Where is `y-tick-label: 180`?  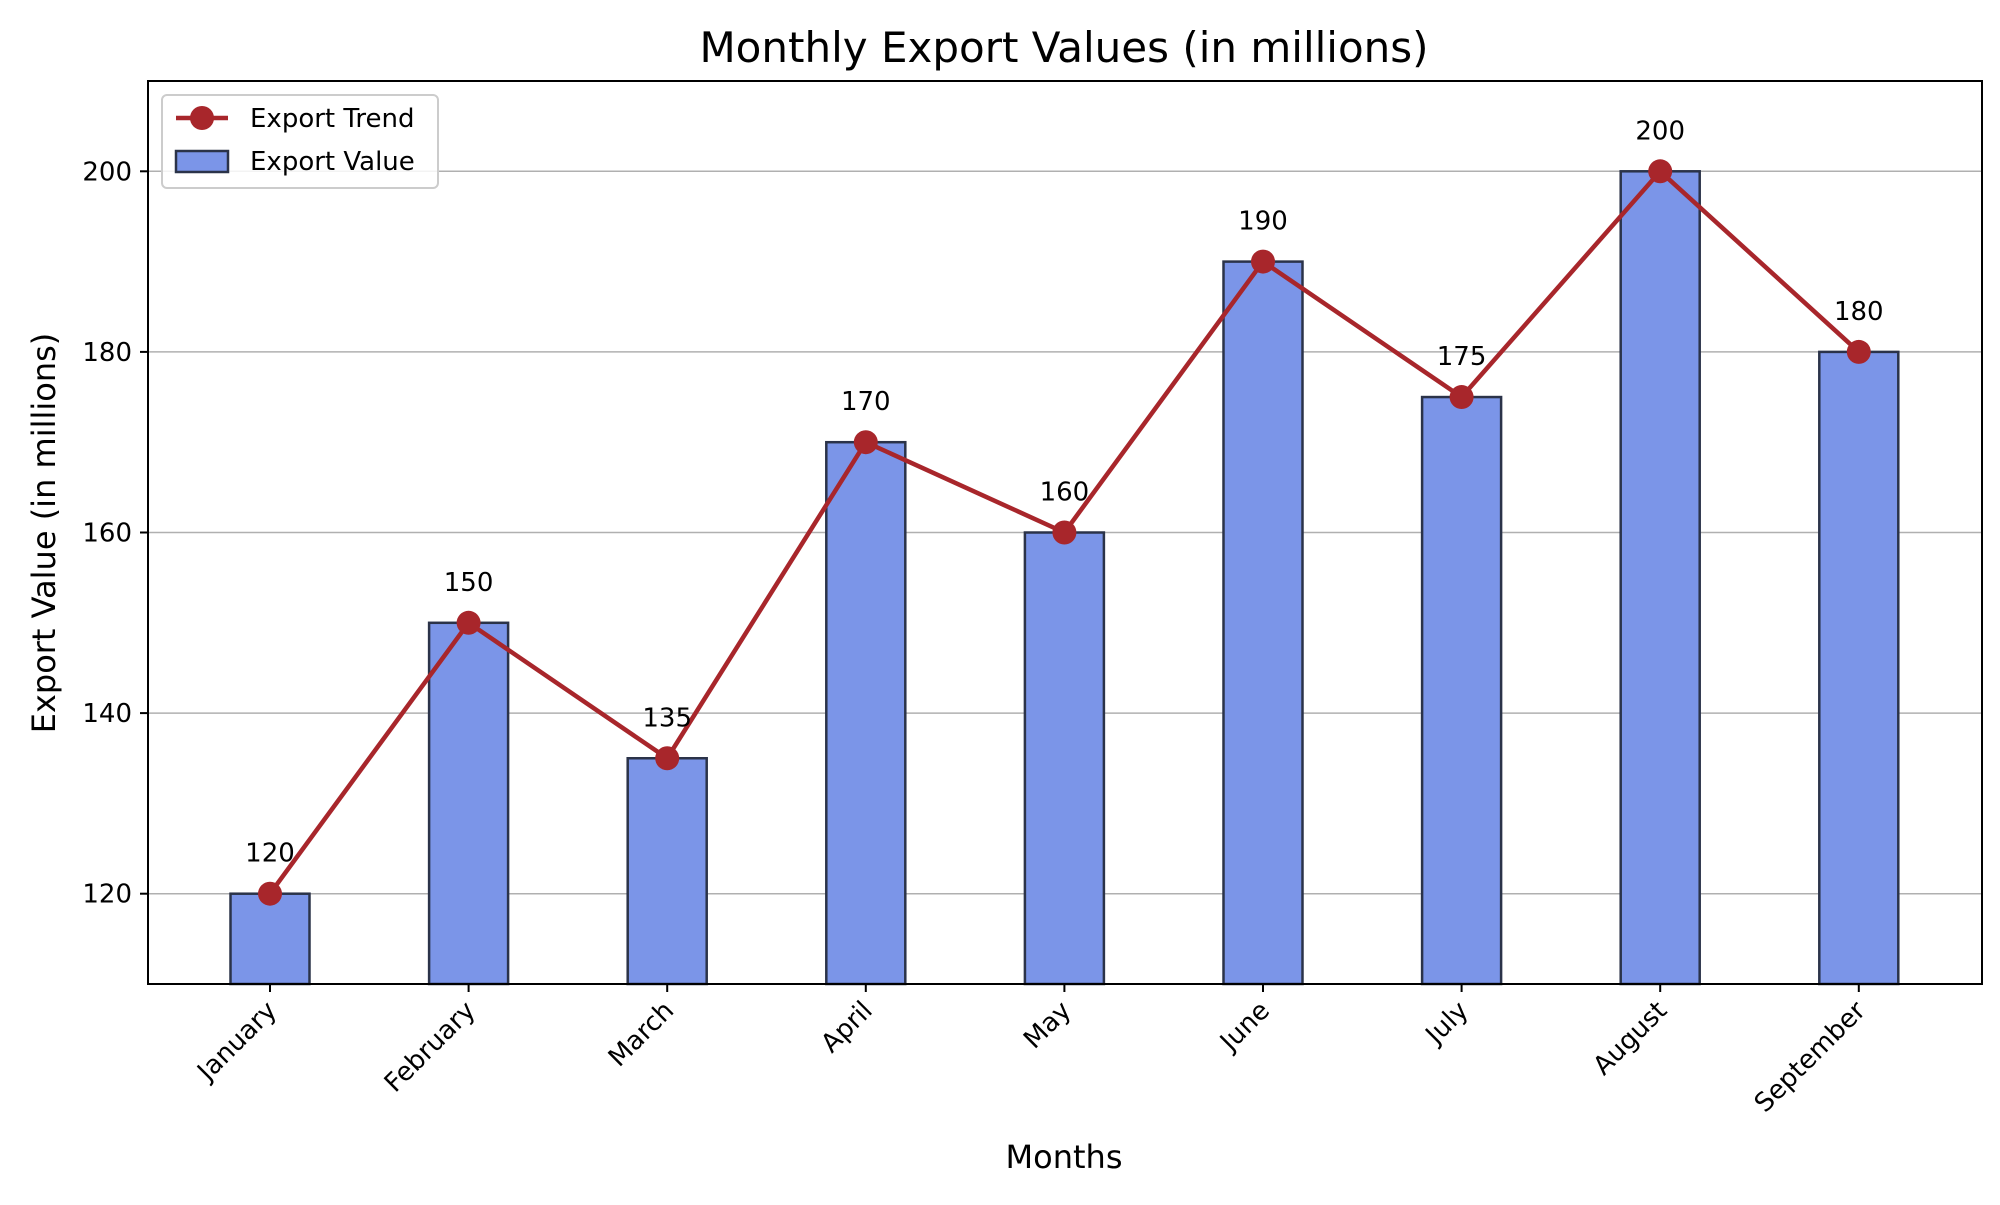 y-tick-label: 180 is located at coordinates (107, 353).